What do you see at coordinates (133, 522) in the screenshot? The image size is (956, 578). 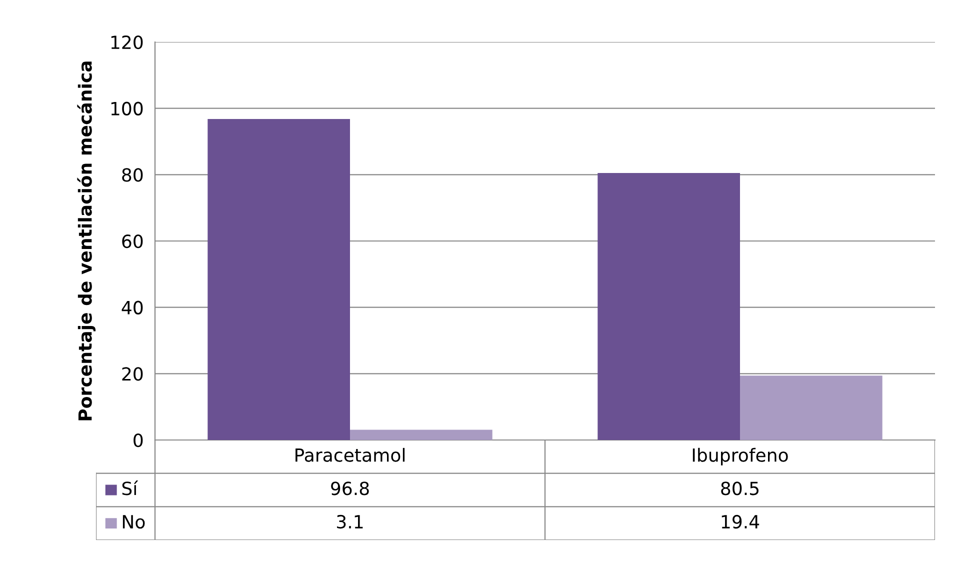 I see `legend-label: No` at bounding box center [133, 522].